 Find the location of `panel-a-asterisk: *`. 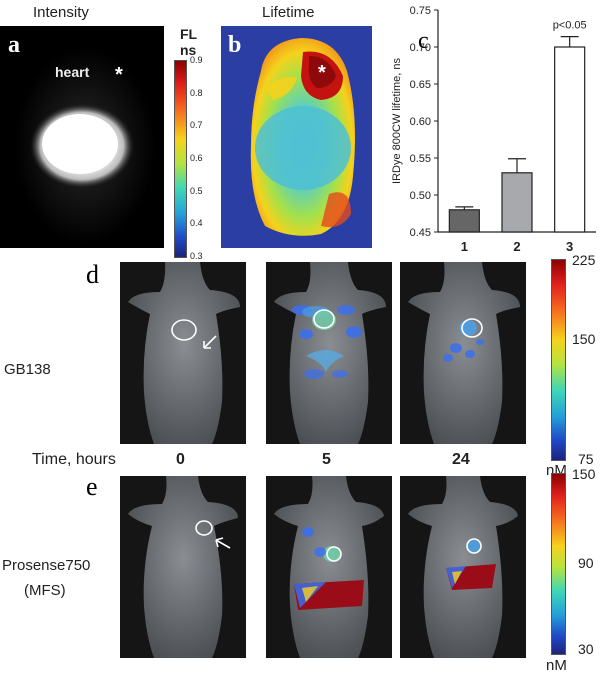

panel-a-asterisk: * is located at coordinates (119, 75).